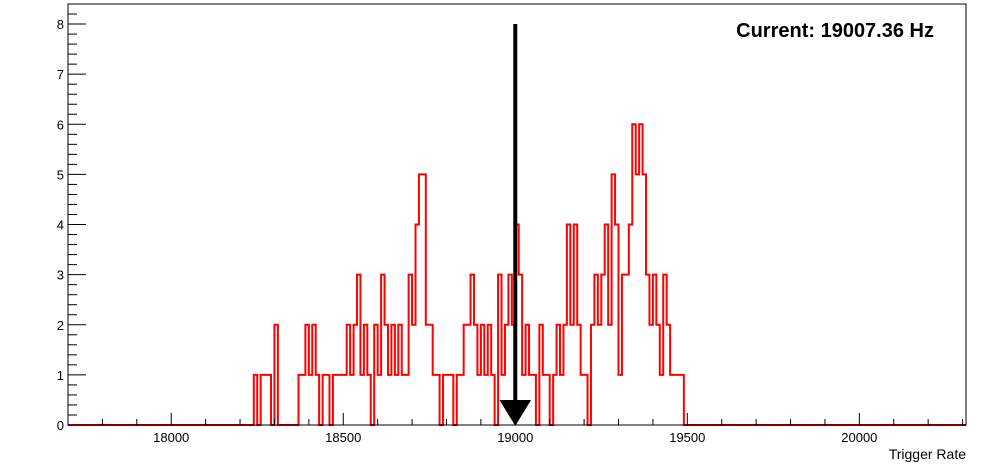 This screenshot has height=472, width=996. What do you see at coordinates (687, 437) in the screenshot?
I see `x-tick-label: 19500` at bounding box center [687, 437].